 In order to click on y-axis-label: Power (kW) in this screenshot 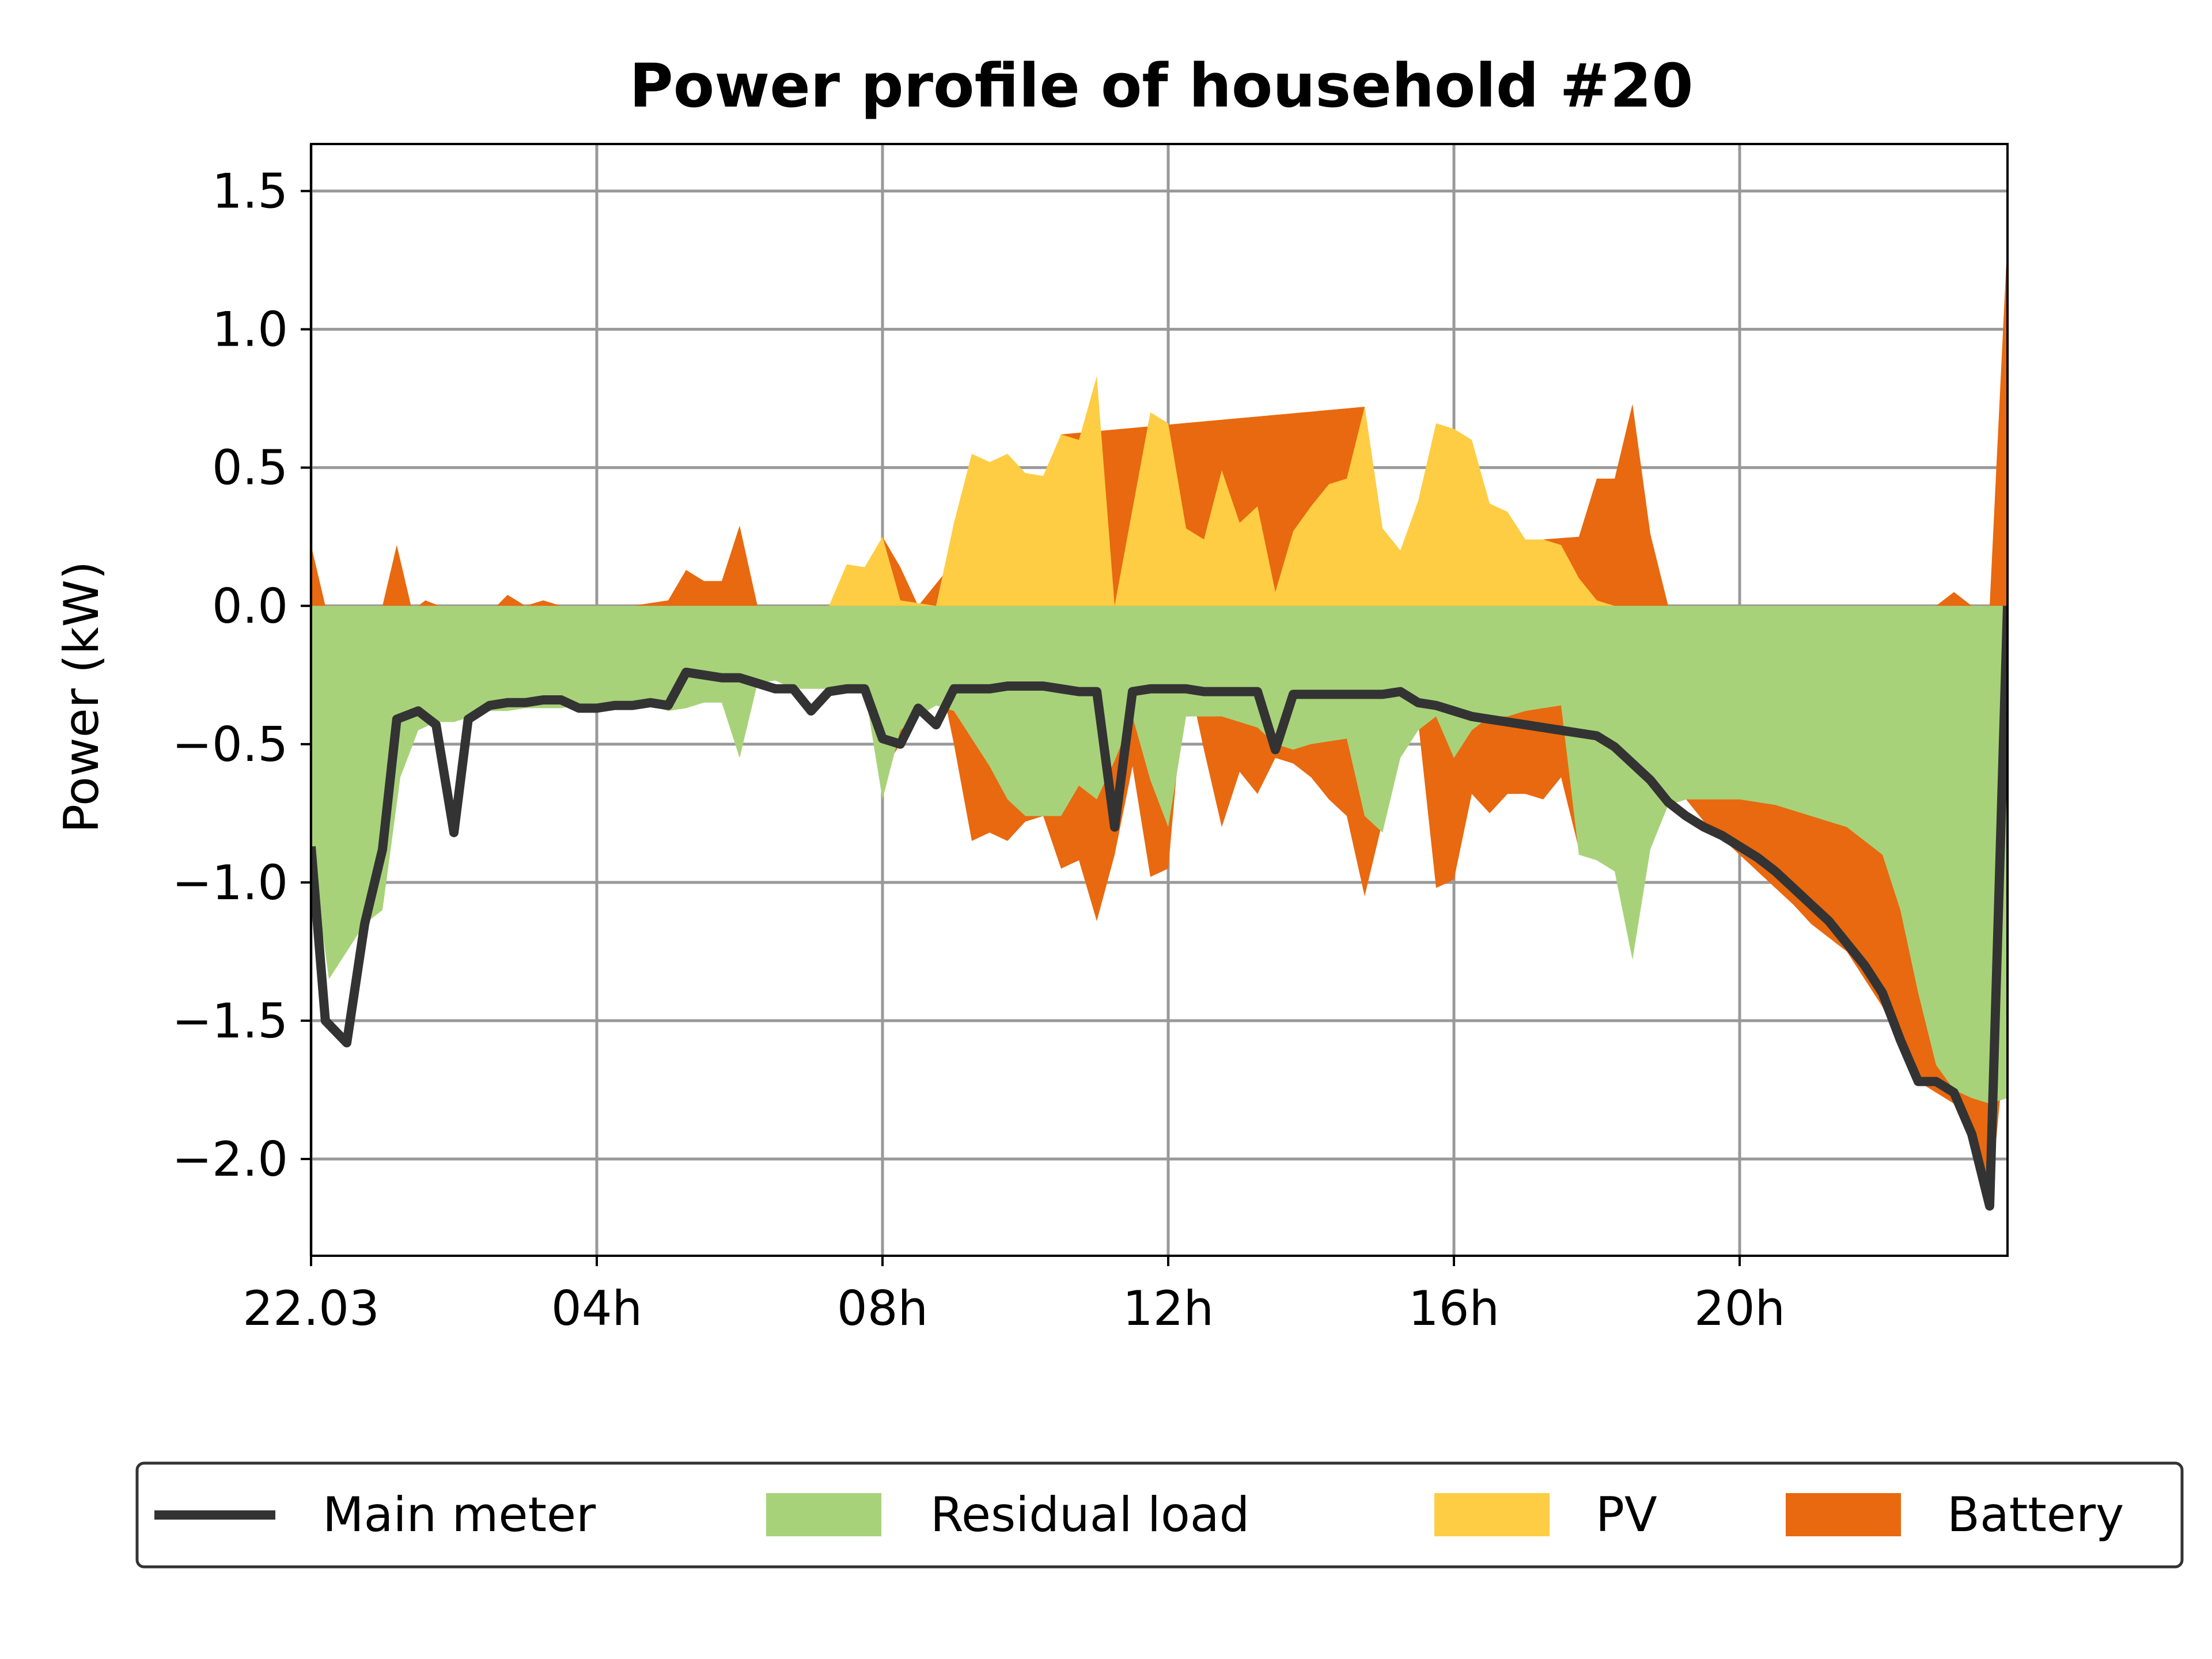, I will do `click(81, 697)`.